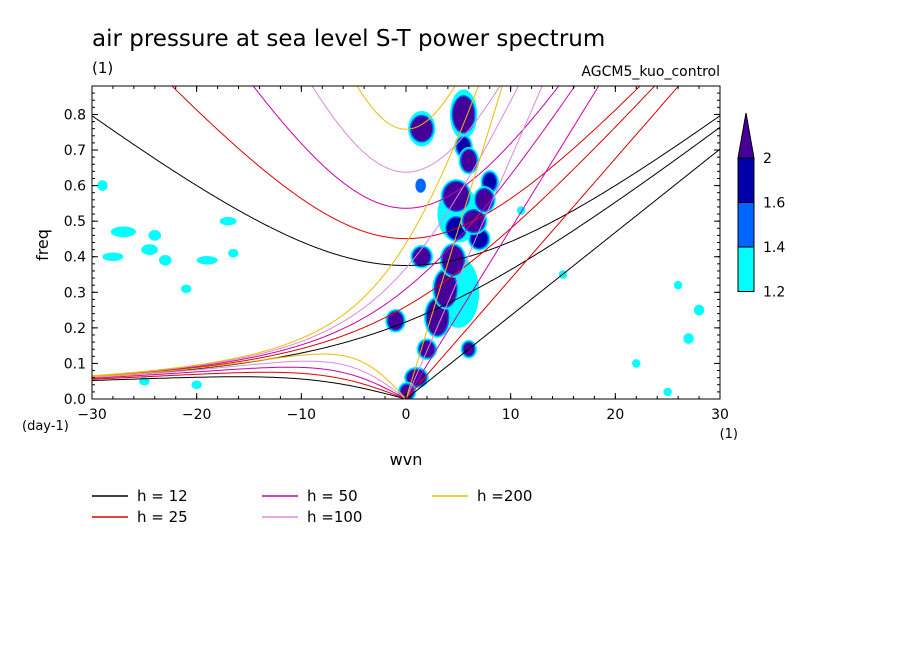 The height and width of the screenshot is (658, 904). I want to click on y-tick-label: 0.5, so click(75, 222).